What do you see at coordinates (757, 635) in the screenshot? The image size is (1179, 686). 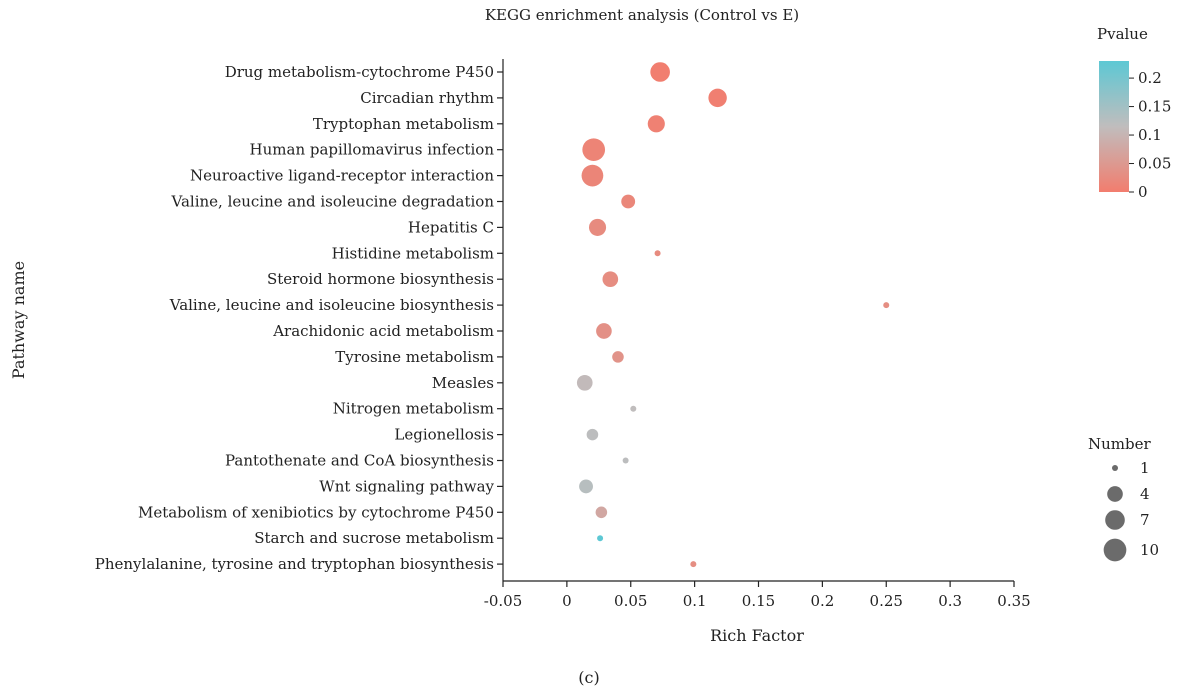 I see `x-axis-label: Rich Factor` at bounding box center [757, 635].